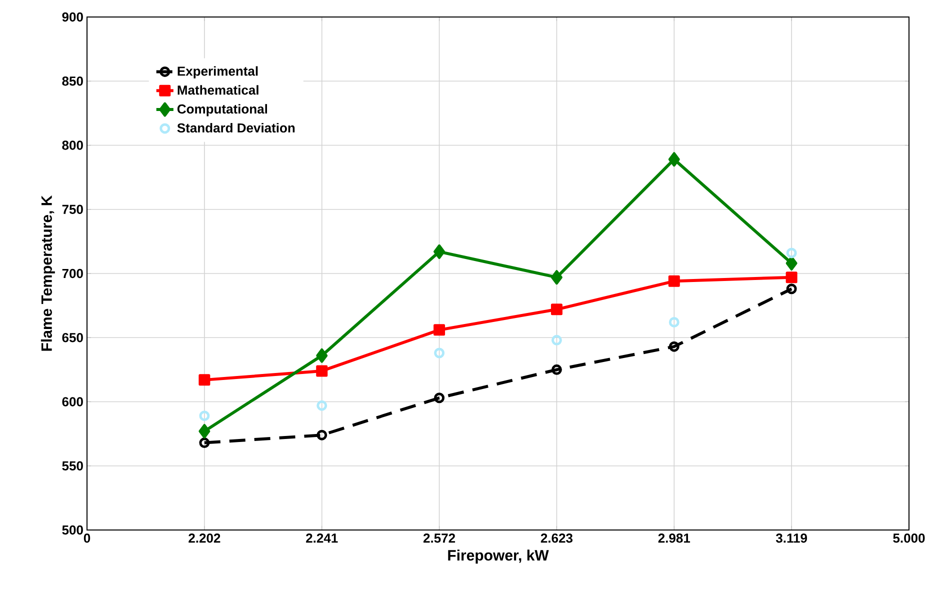 The height and width of the screenshot is (601, 936). I want to click on x-tick-label: 2.572, so click(439, 538).